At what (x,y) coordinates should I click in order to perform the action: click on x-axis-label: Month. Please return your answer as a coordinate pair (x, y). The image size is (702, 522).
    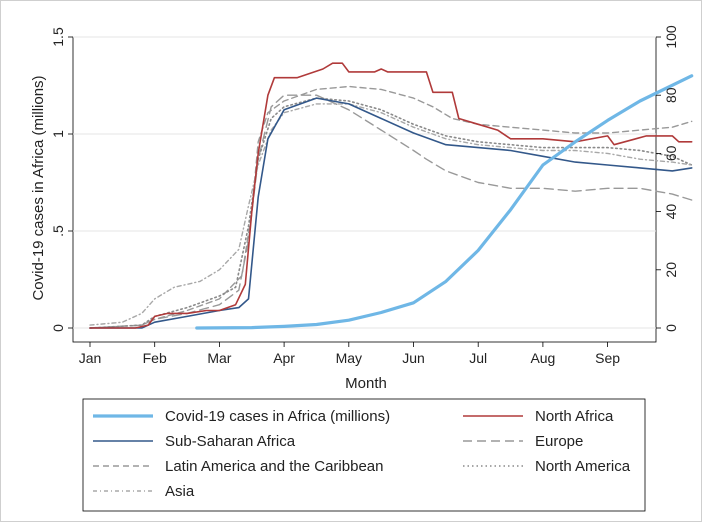
    Looking at the image, I should click on (366, 383).